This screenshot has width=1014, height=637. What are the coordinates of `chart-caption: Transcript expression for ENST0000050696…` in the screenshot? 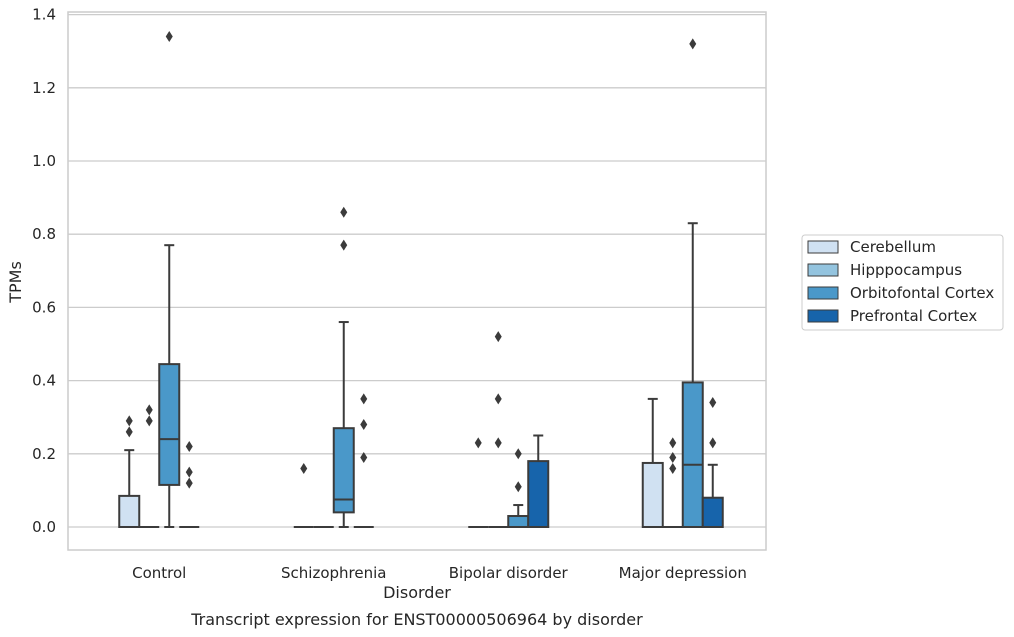 It's located at (416, 619).